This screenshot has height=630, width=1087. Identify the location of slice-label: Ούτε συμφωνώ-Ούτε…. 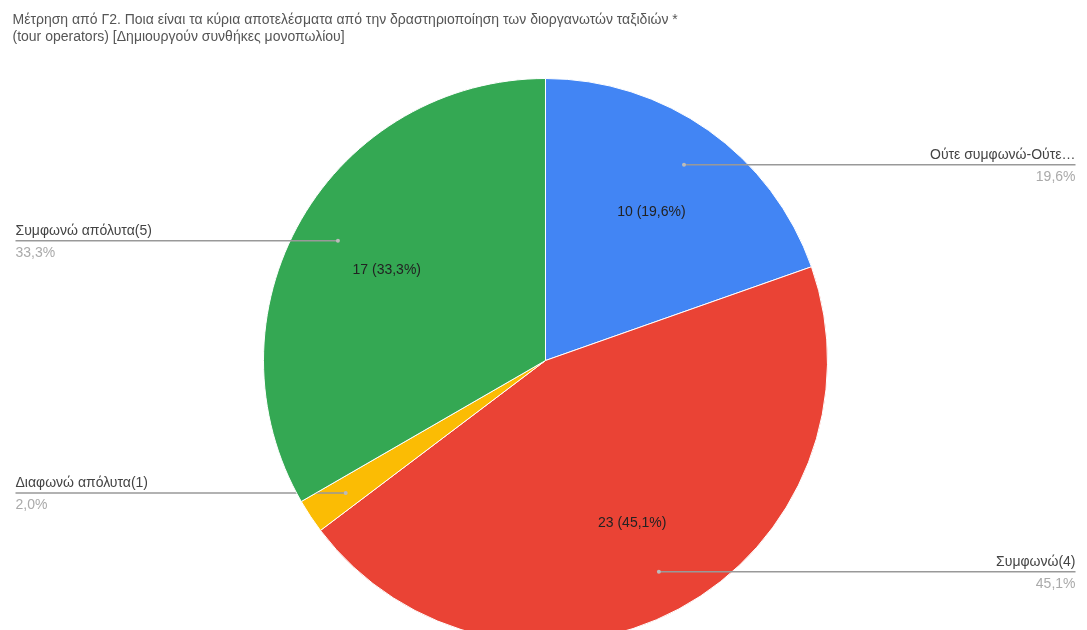
(1003, 153).